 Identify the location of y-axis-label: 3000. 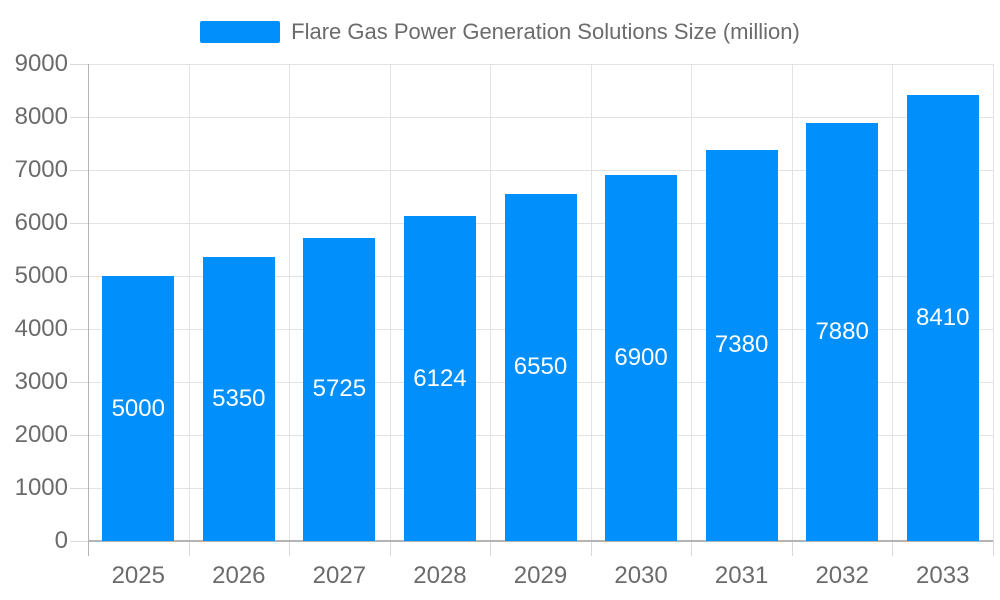
(41, 381).